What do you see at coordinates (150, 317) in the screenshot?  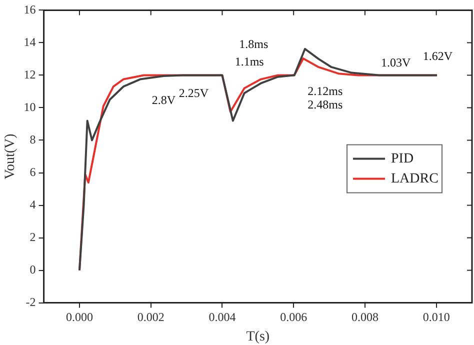 I see `x-tick-label: 0.002` at bounding box center [150, 317].